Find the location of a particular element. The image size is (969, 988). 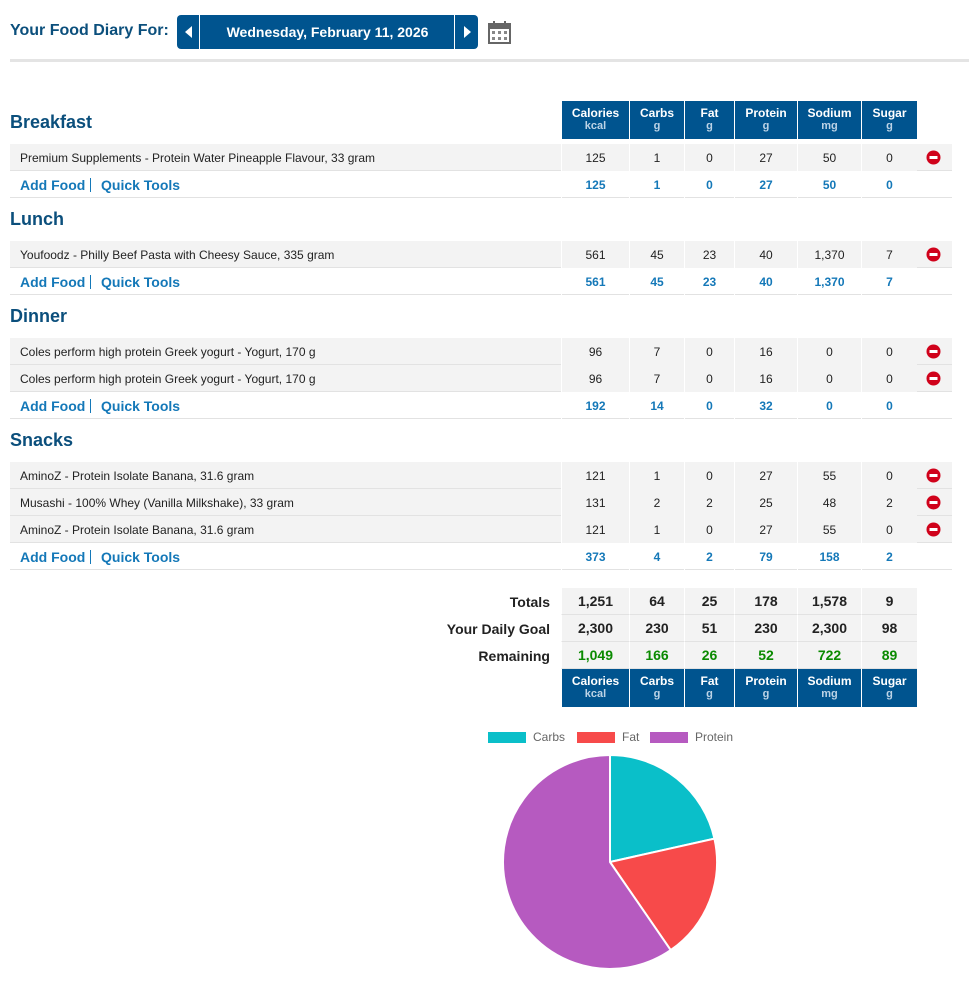

column-header: Protein g is located at coordinates (765, 688).